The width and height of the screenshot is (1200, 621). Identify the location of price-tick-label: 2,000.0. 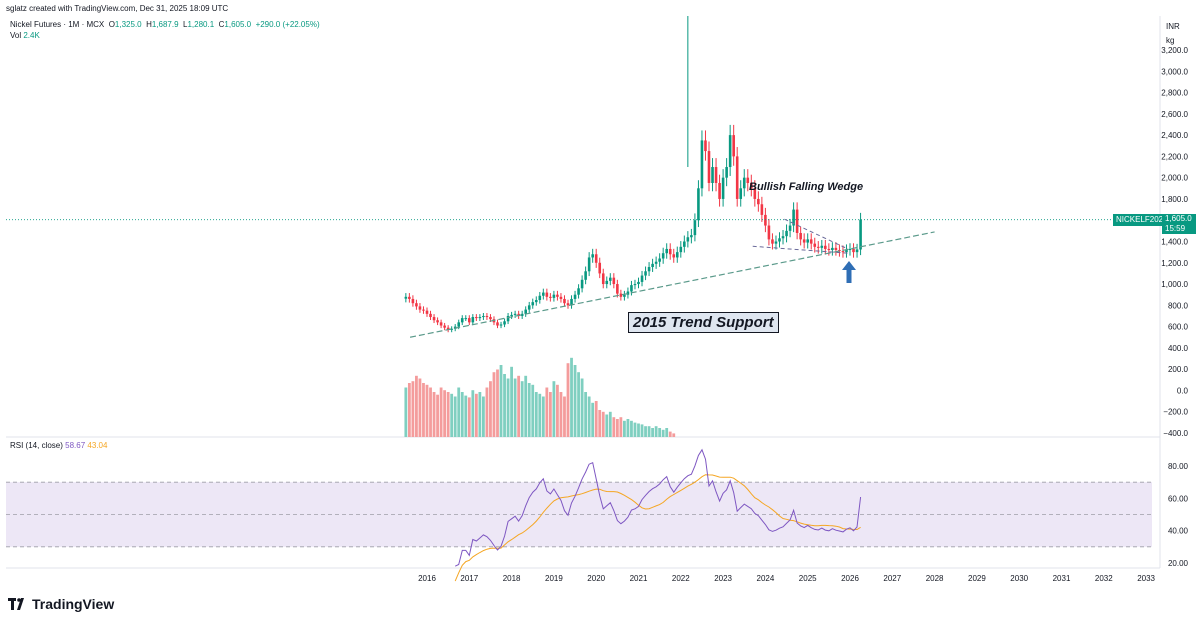
(1174, 178).